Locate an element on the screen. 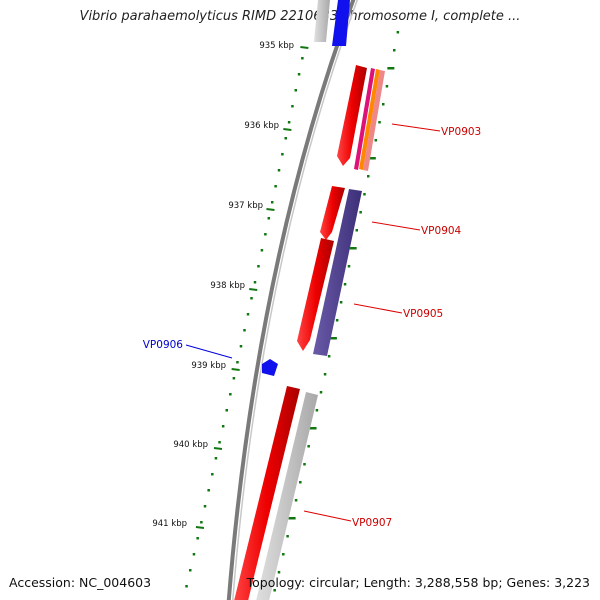 This screenshot has height=600, width=600. tick-label-935: 935 kbp is located at coordinates (276, 46).